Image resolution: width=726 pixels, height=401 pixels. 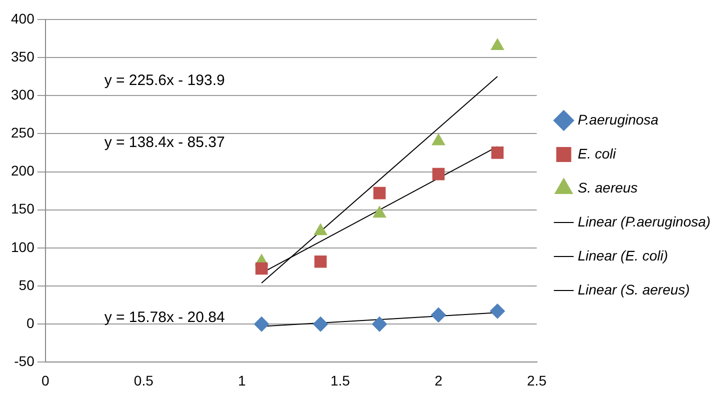 What do you see at coordinates (644, 221) in the screenshot?
I see `legend-label: Linear (P.aeruginosa)` at bounding box center [644, 221].